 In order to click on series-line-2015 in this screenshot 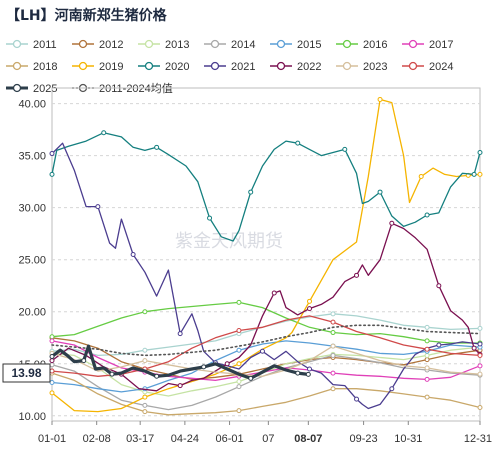, I will do `click(266, 366)`.